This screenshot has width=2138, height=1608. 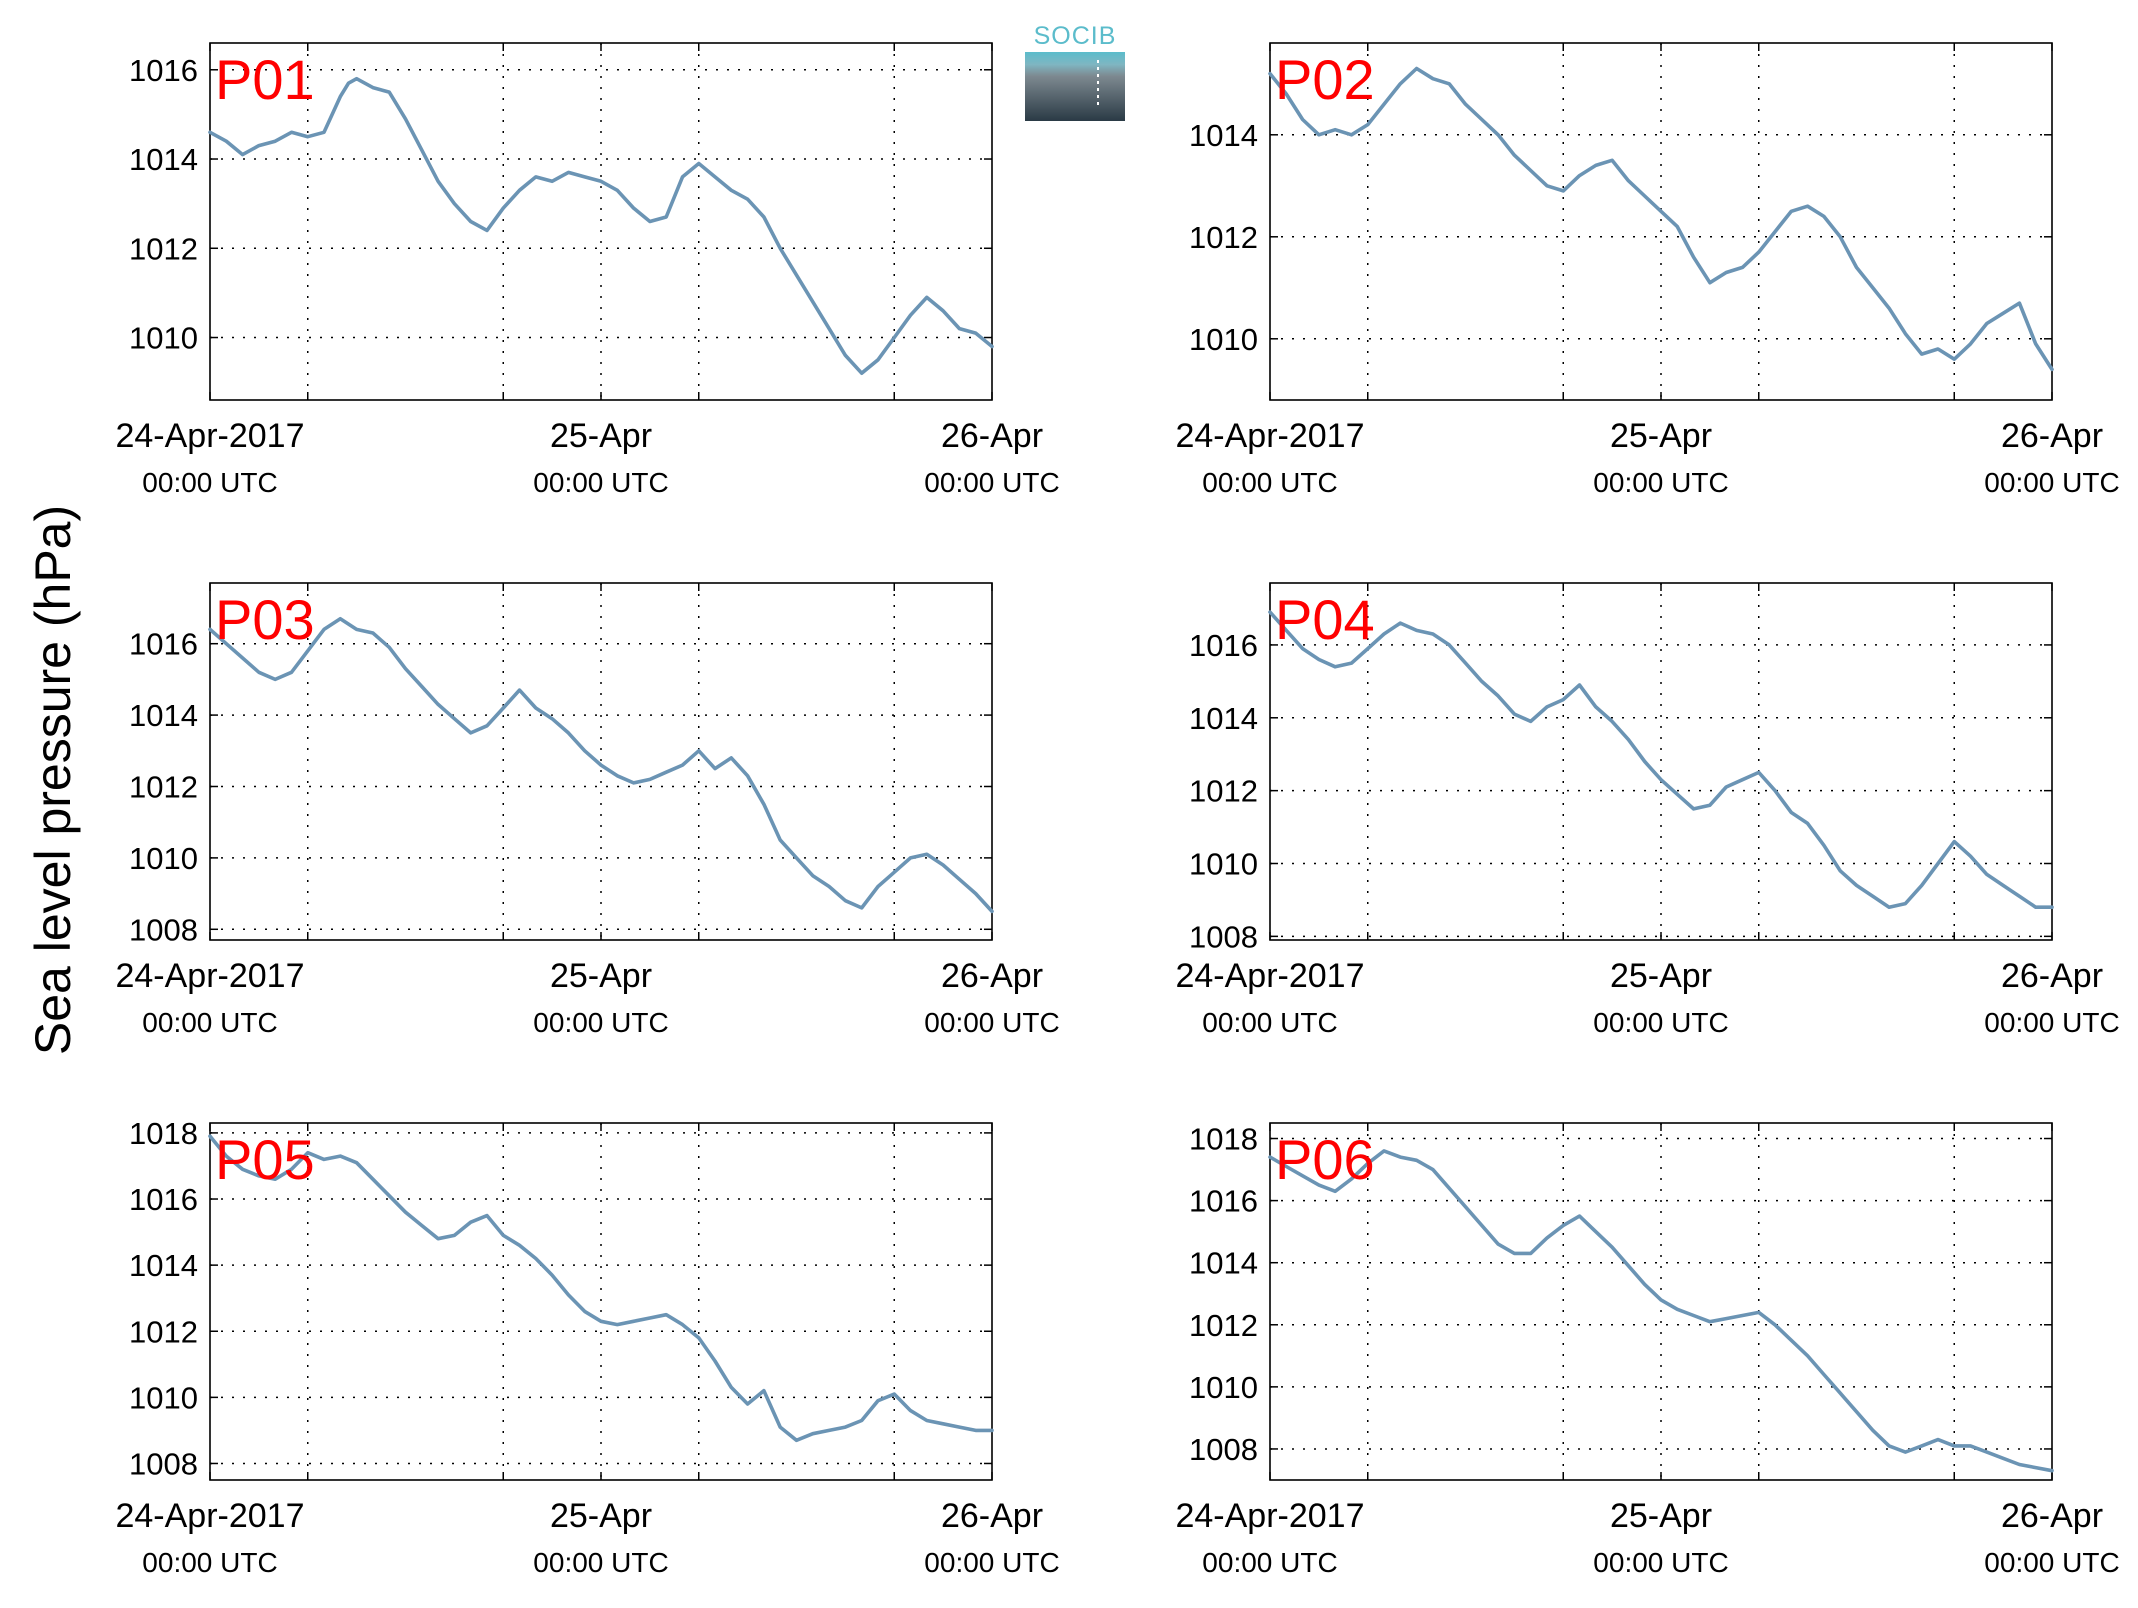 I want to click on series-line-p01, so click(x=601, y=226).